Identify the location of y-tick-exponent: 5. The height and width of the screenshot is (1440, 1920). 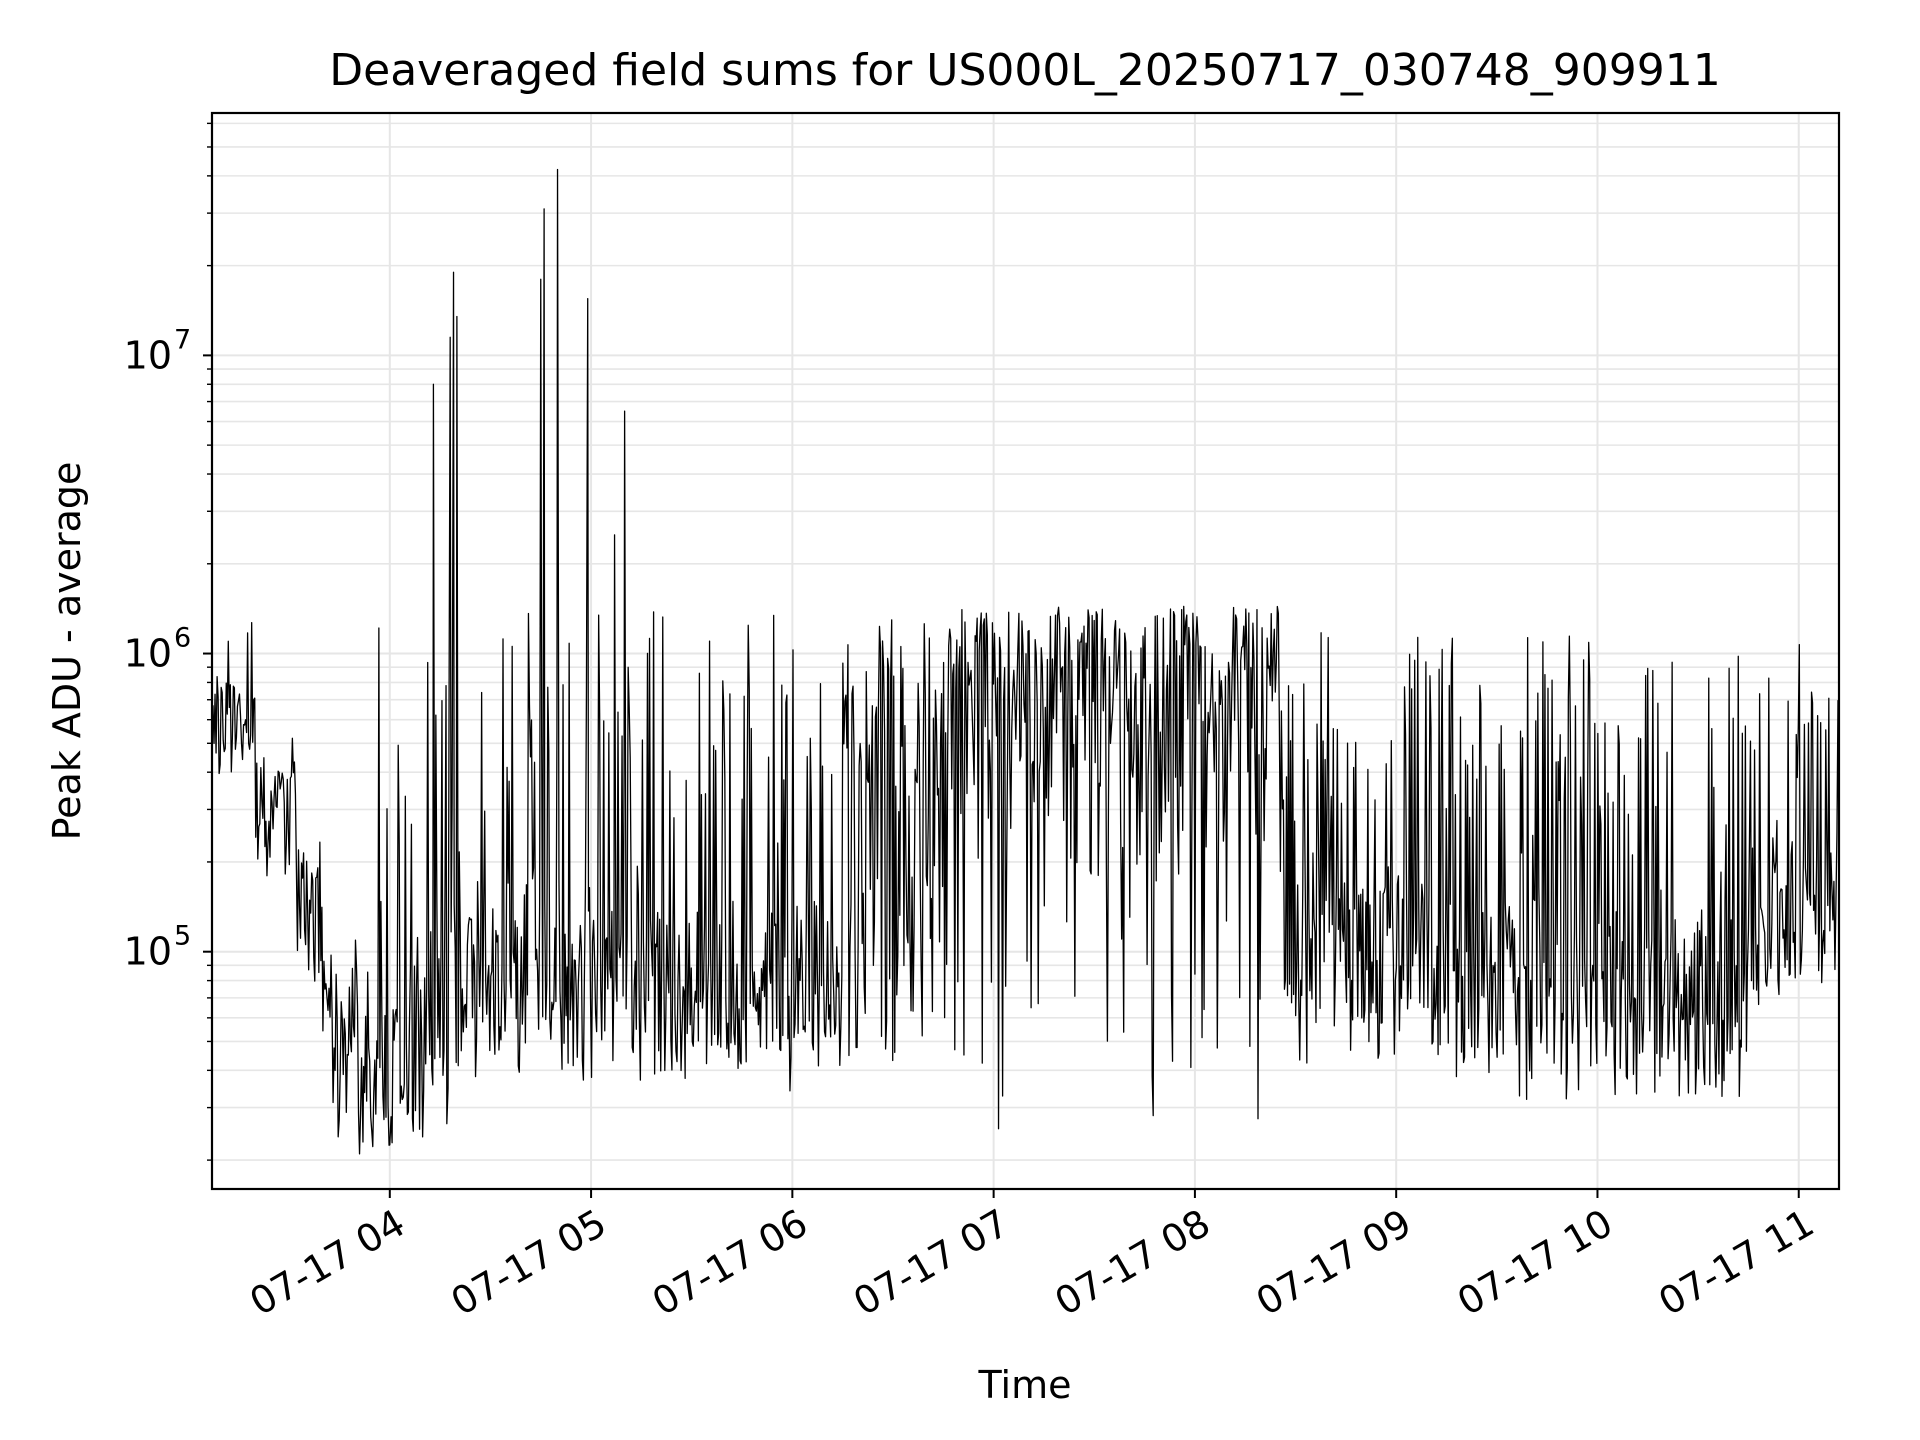
(182, 936).